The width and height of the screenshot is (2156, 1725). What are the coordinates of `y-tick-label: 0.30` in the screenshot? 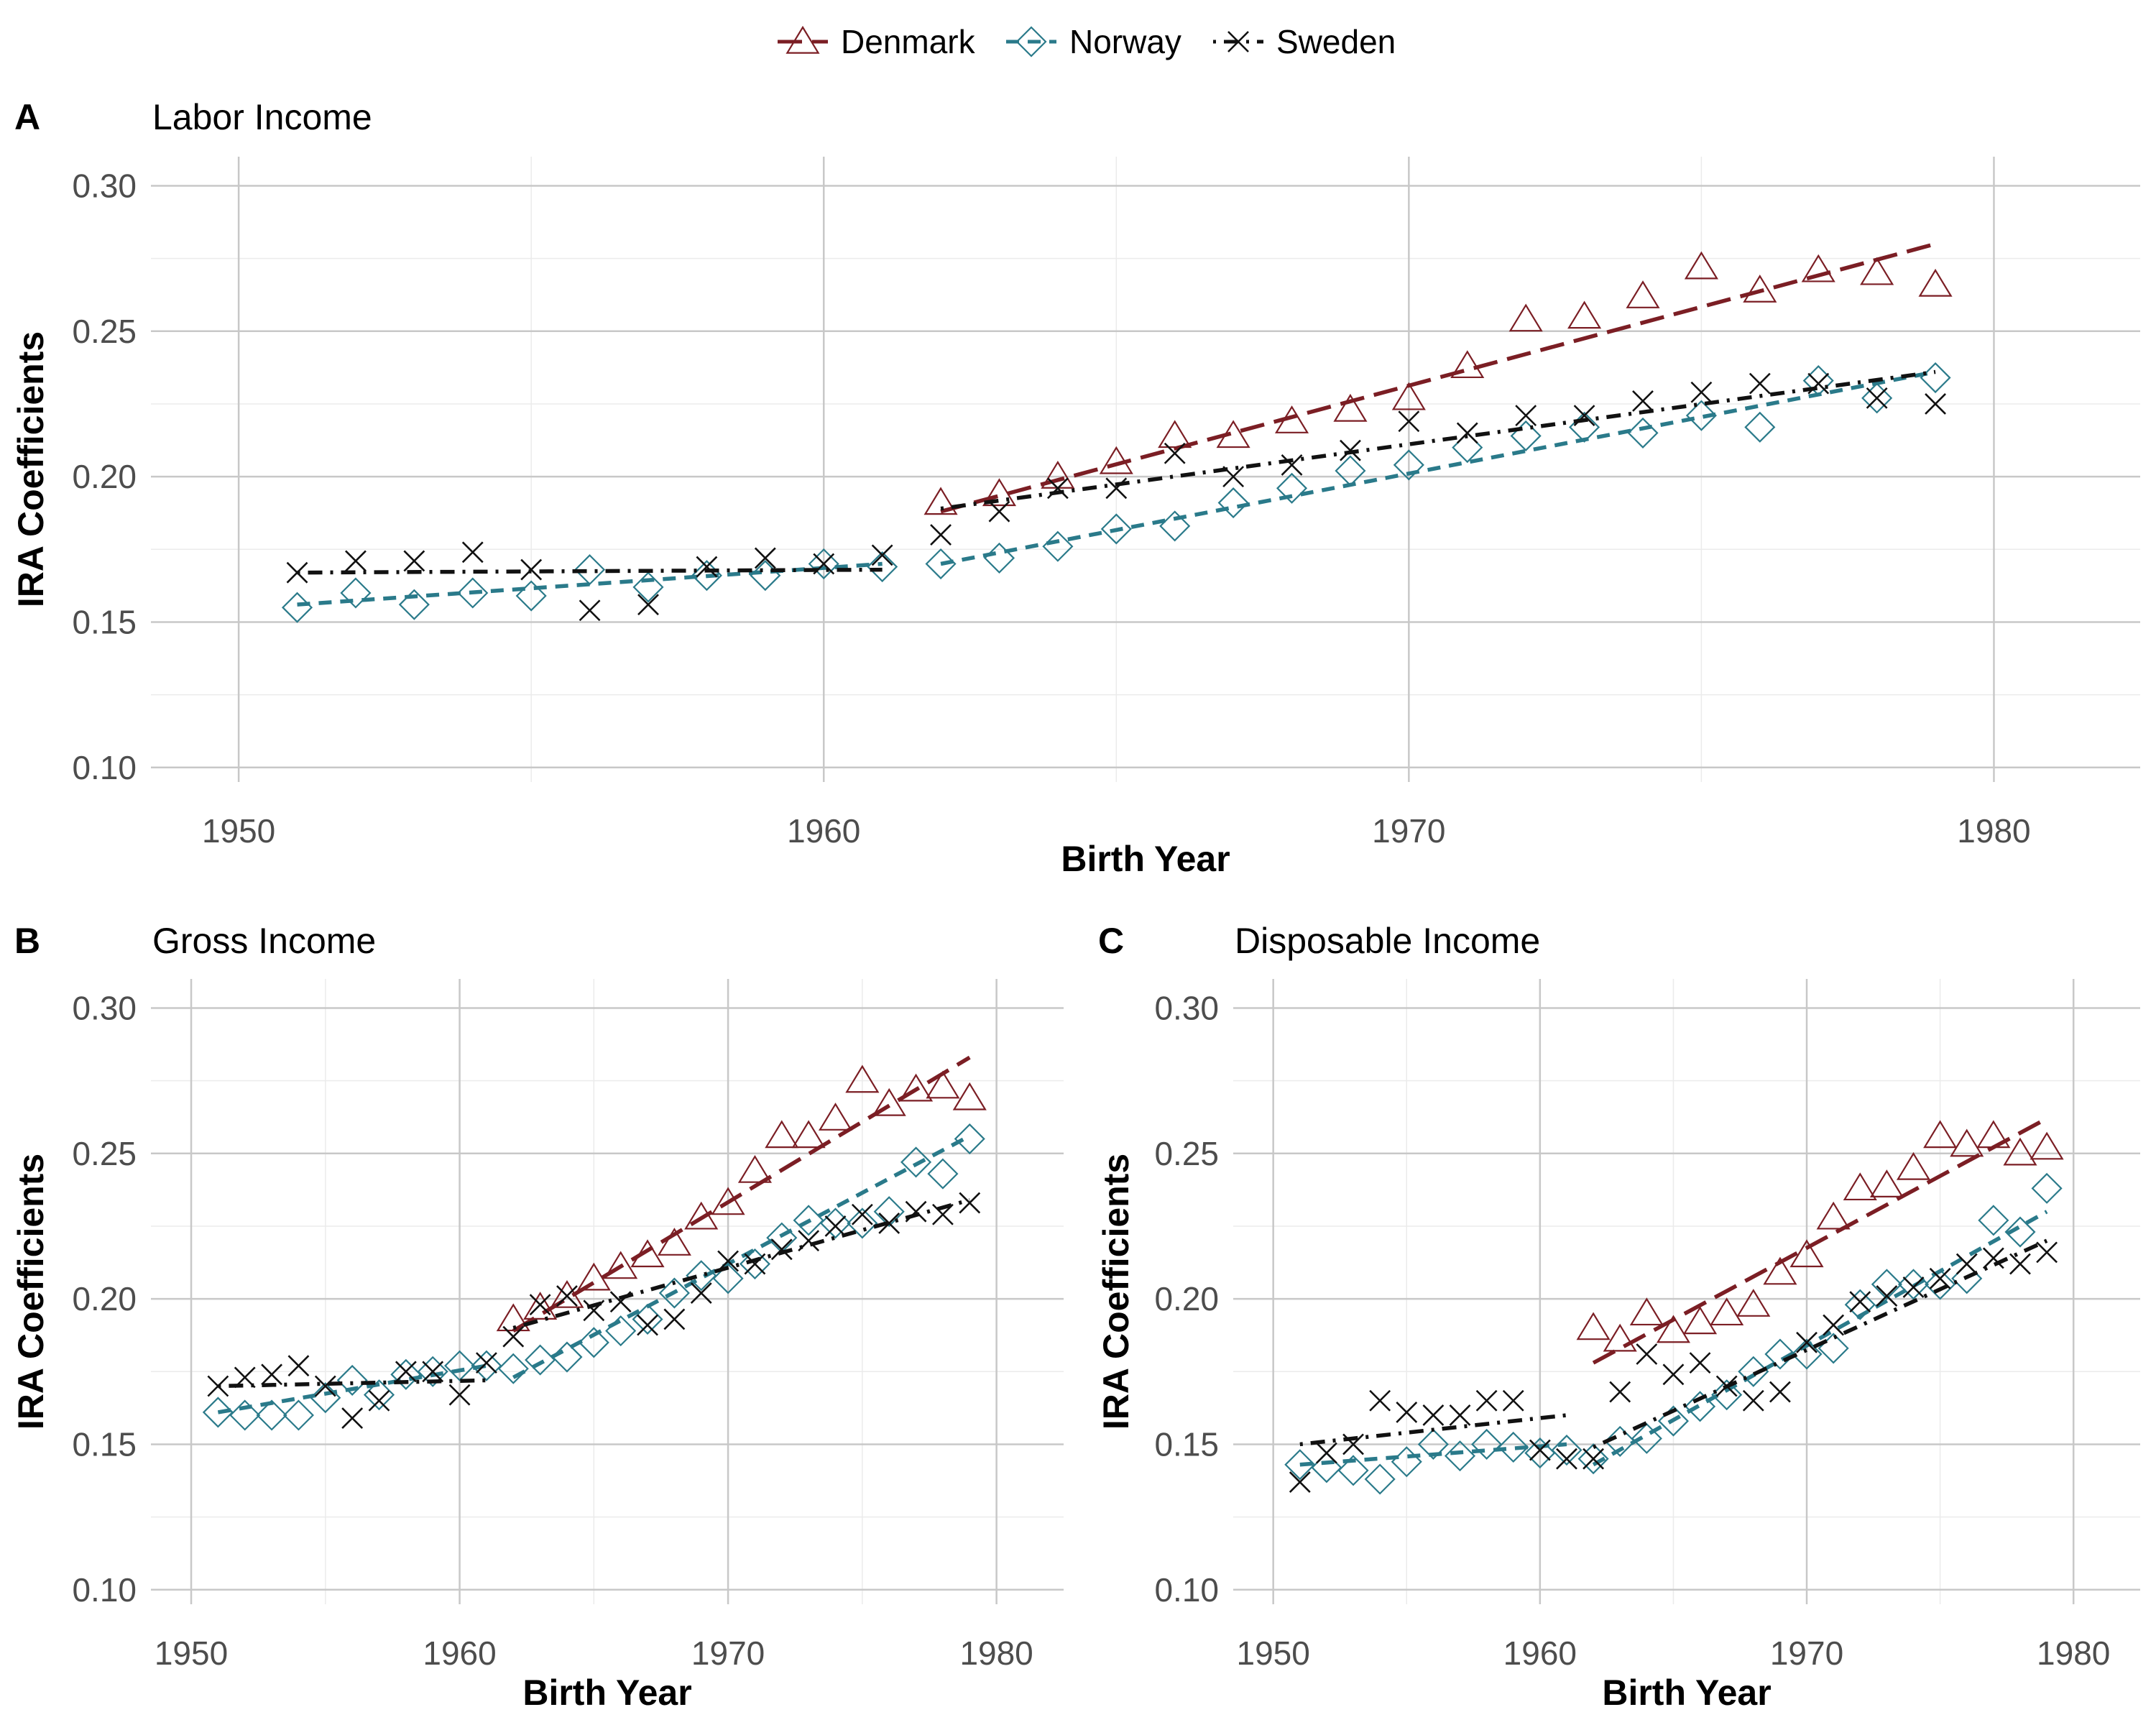 It's located at (1186, 1007).